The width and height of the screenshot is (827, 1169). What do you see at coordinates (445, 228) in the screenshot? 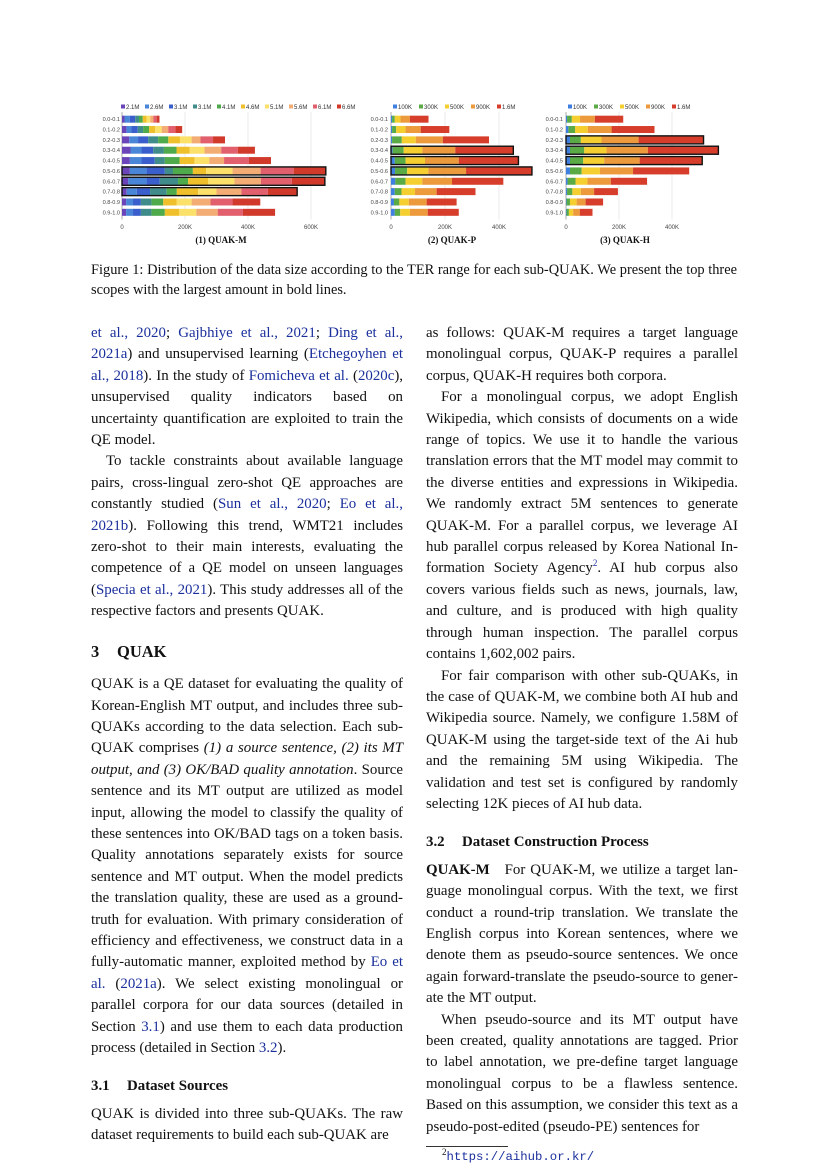
I see `x-tick-label: 200K` at bounding box center [445, 228].